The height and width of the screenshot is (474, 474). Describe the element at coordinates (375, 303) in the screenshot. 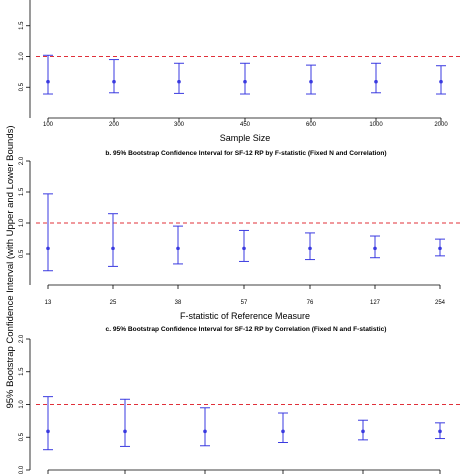

I see `x-tick-label: 127` at that location.